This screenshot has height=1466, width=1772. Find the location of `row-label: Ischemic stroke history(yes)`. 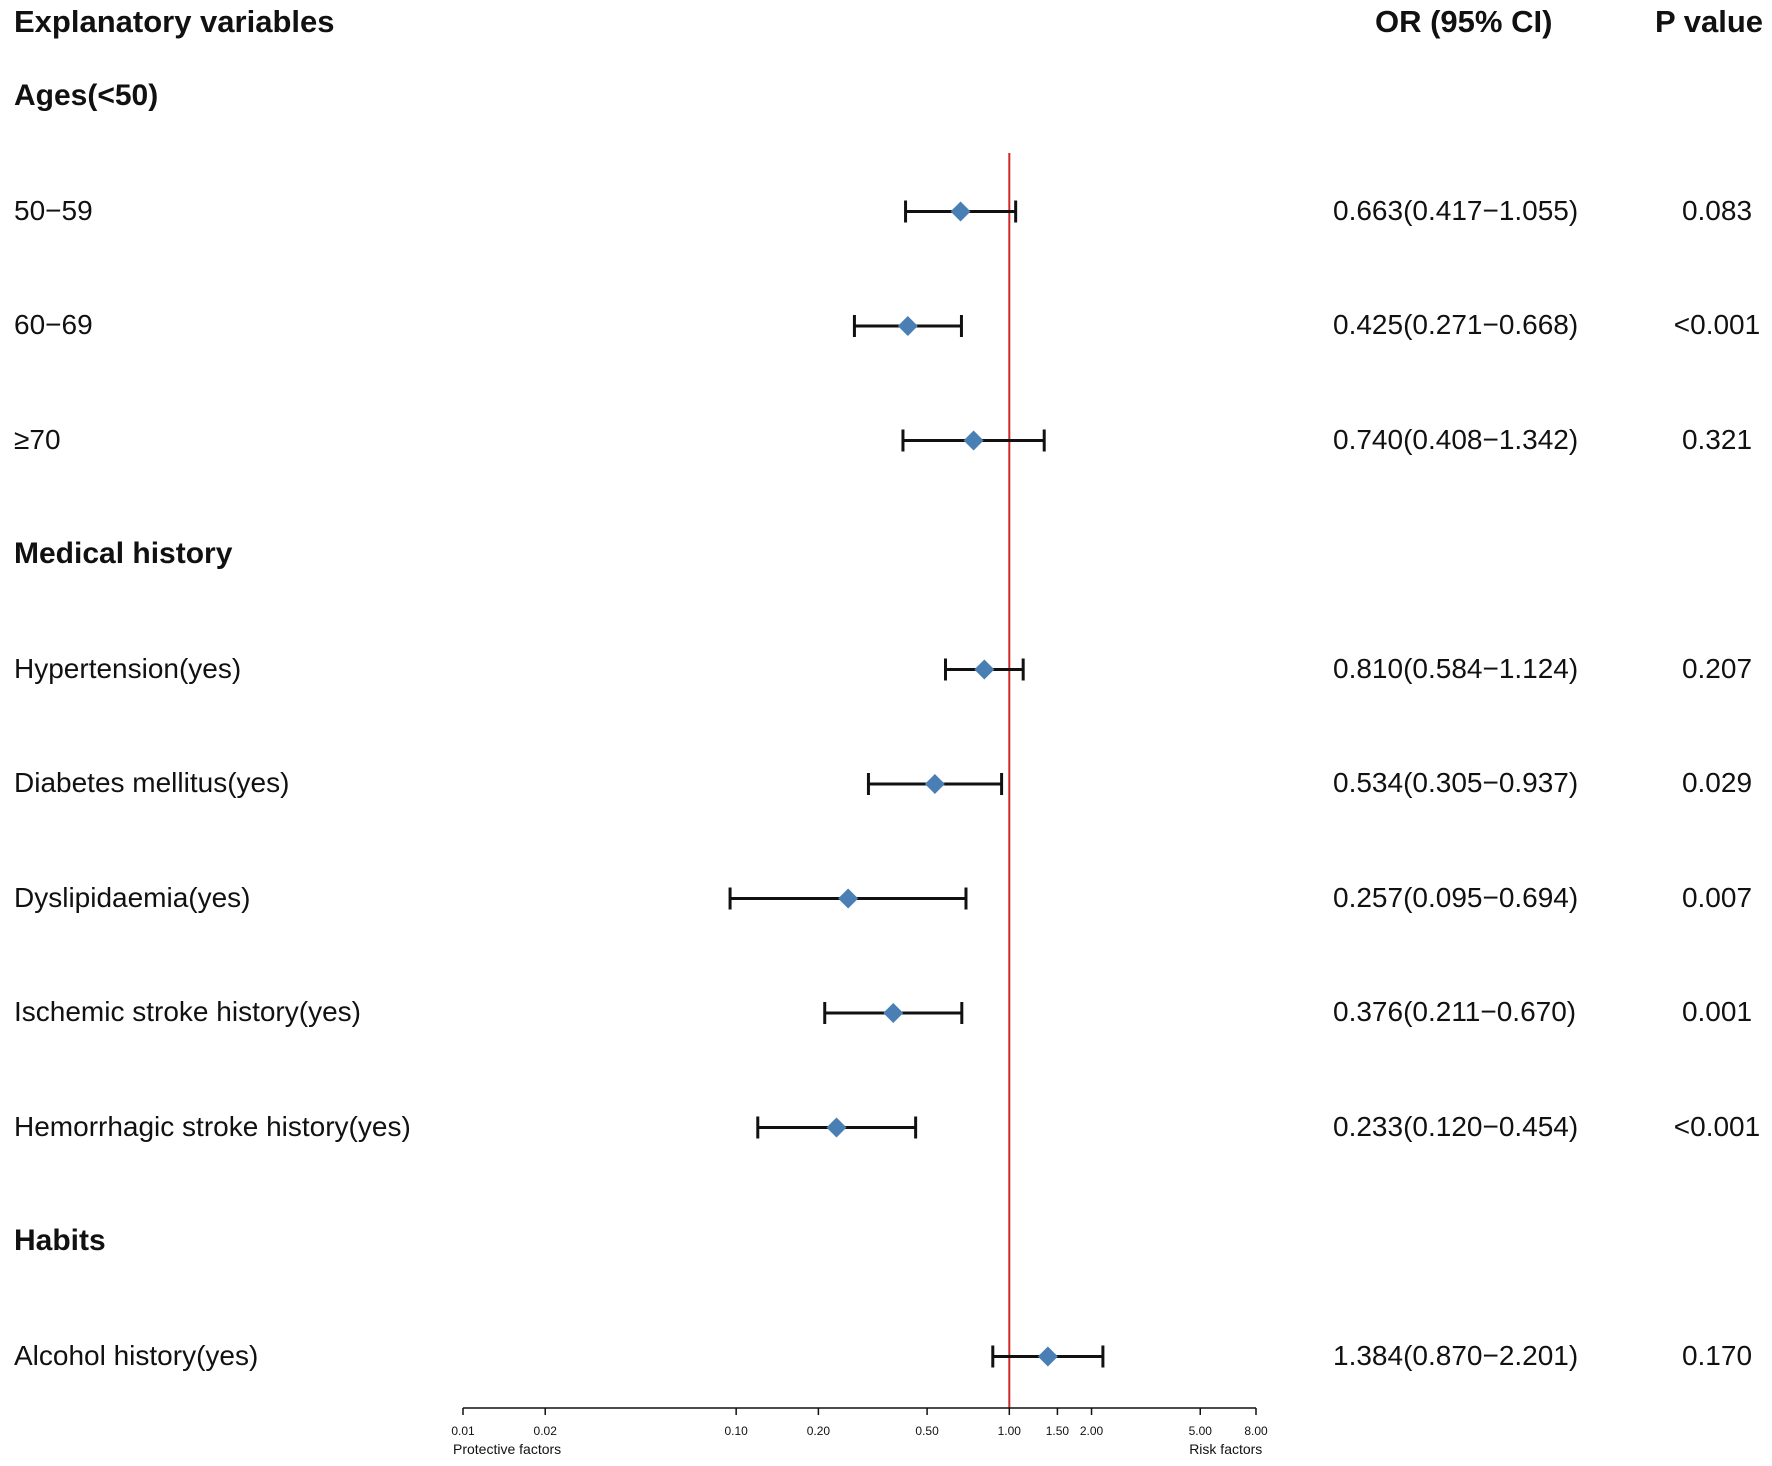

row-label: Ischemic stroke history(yes) is located at coordinates (187, 1011).